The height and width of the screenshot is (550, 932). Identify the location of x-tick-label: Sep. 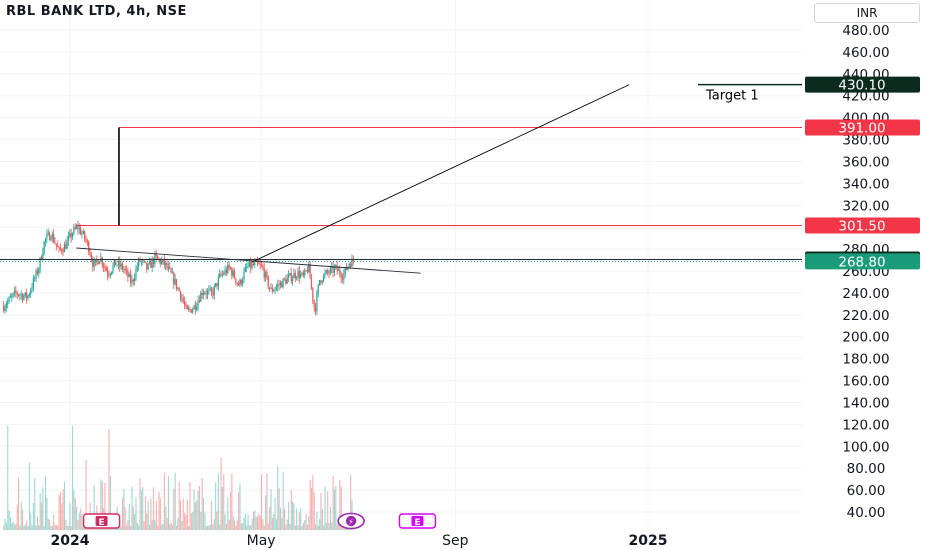
(455, 541).